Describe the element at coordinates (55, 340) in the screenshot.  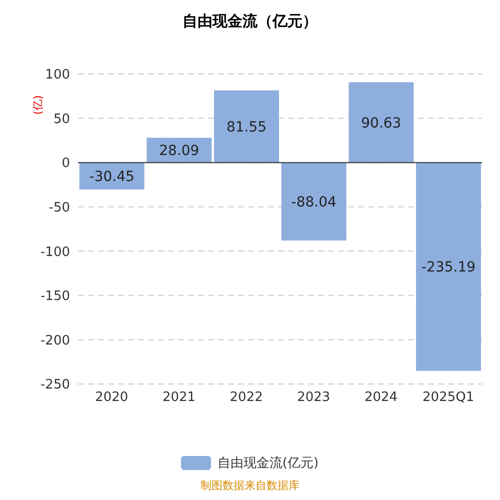
I see `y-tick-label: -200` at that location.